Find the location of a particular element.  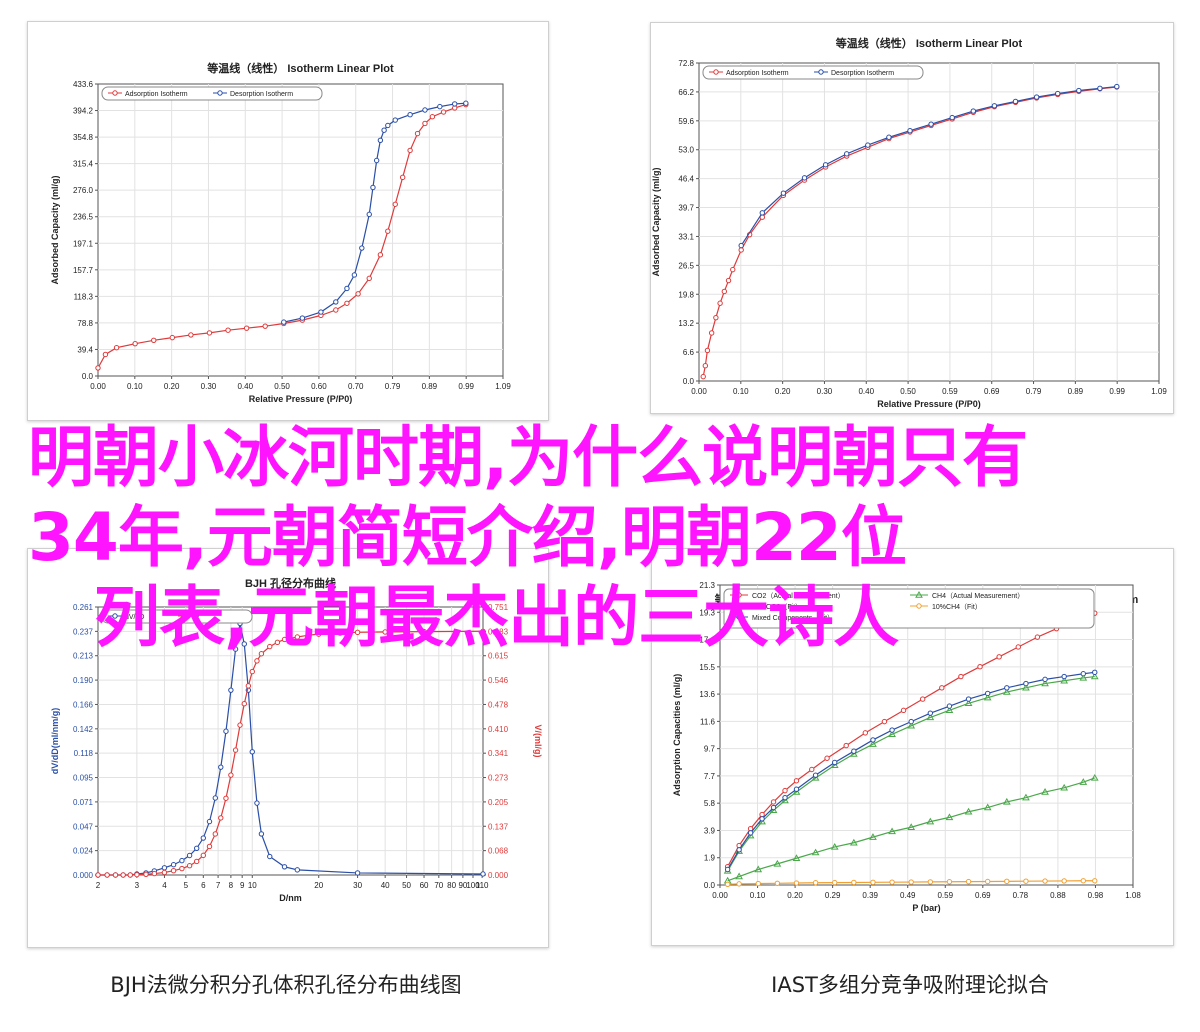

x-tick-label: 1.09 is located at coordinates (503, 386).